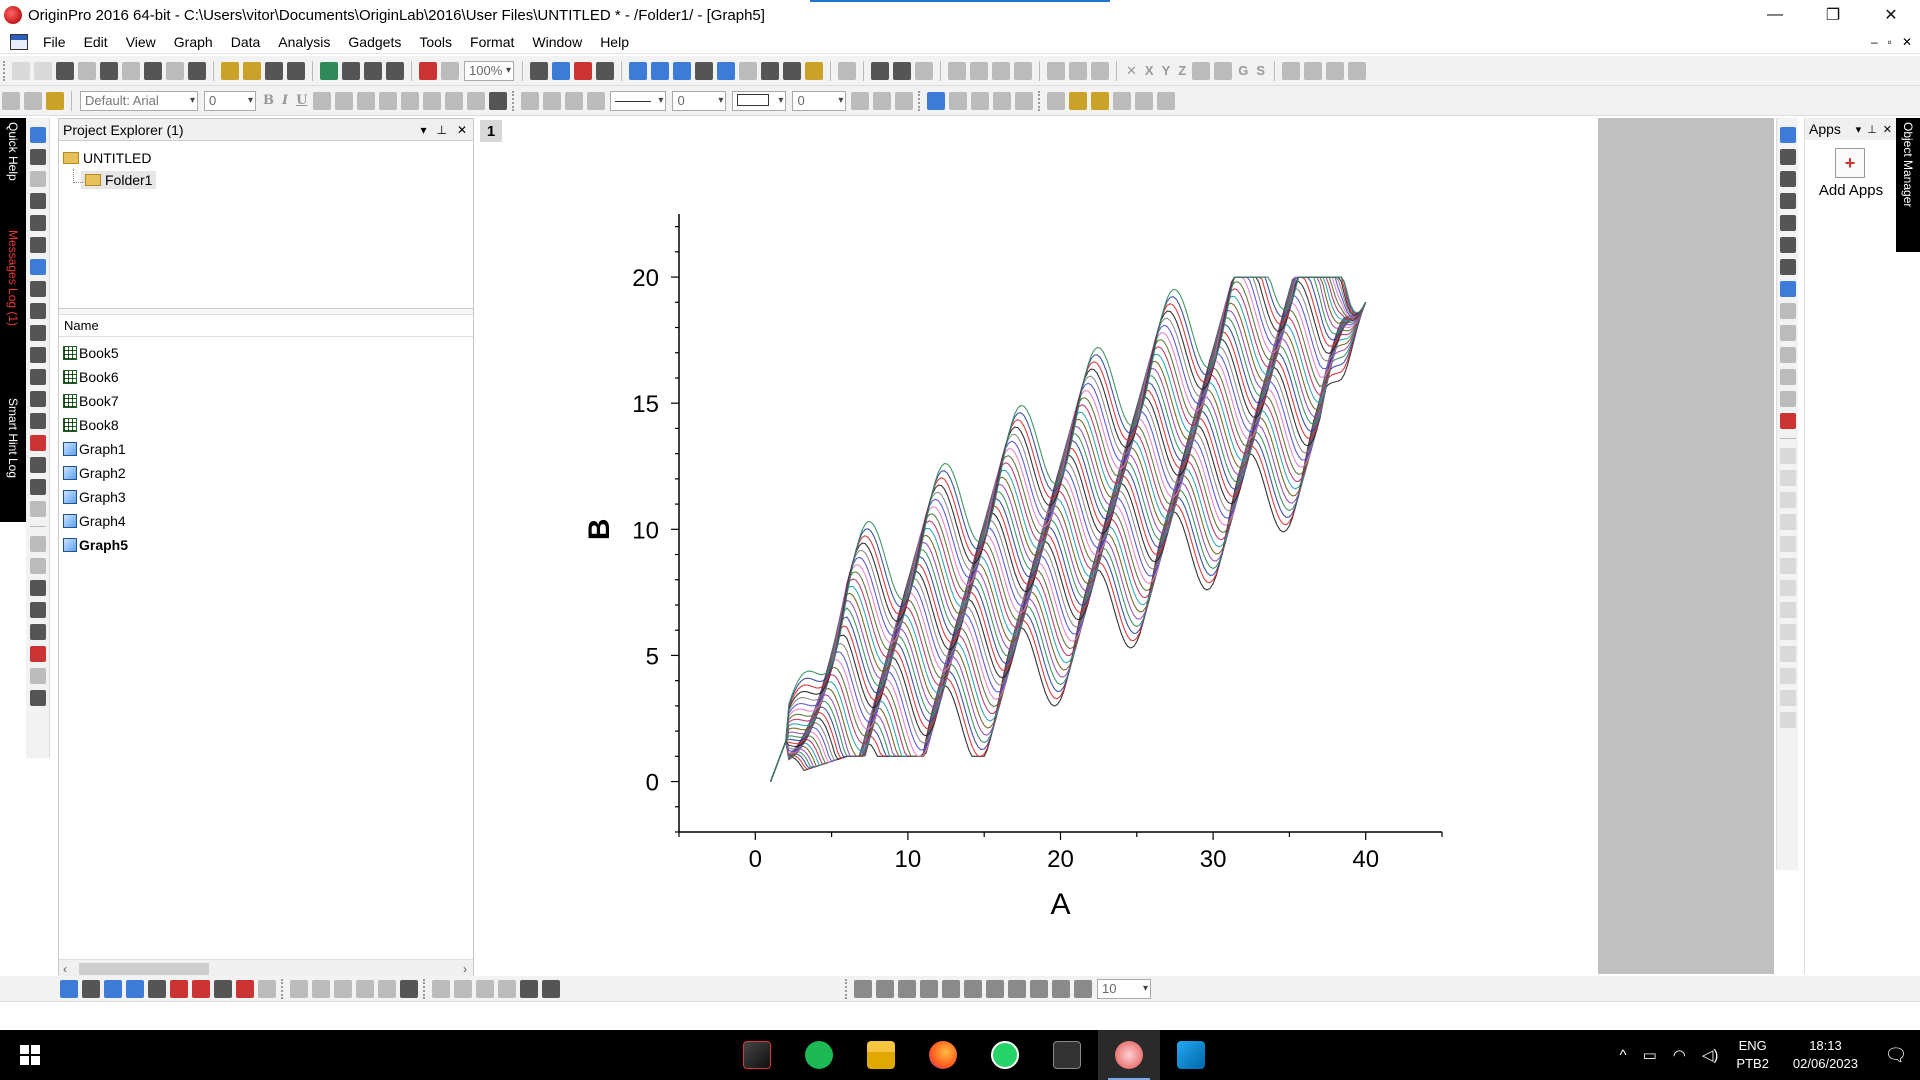 This screenshot has height=1080, width=1920. What do you see at coordinates (65, 70) in the screenshot?
I see `new-matrix-icon` at bounding box center [65, 70].